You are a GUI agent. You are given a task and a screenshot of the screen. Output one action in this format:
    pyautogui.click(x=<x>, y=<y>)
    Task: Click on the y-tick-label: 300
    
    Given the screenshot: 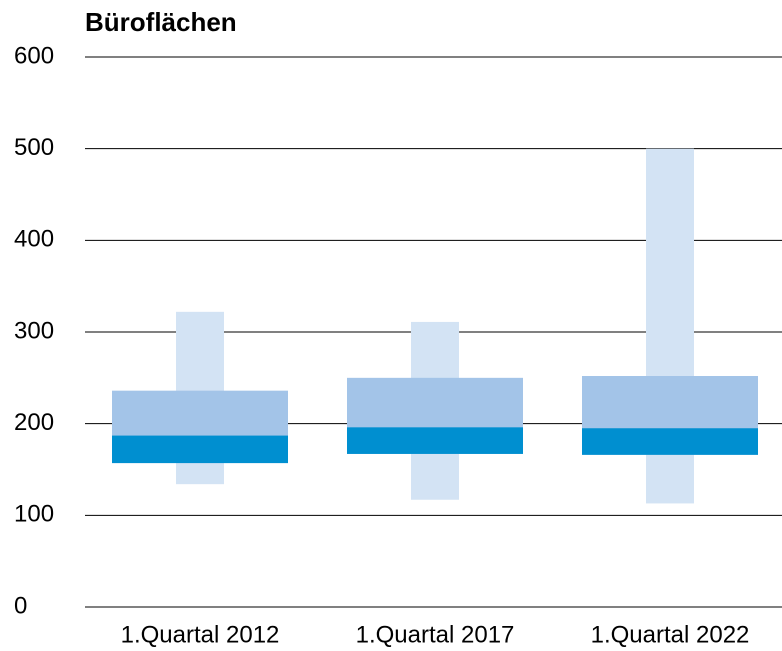 What is the action you would take?
    pyautogui.click(x=34, y=330)
    